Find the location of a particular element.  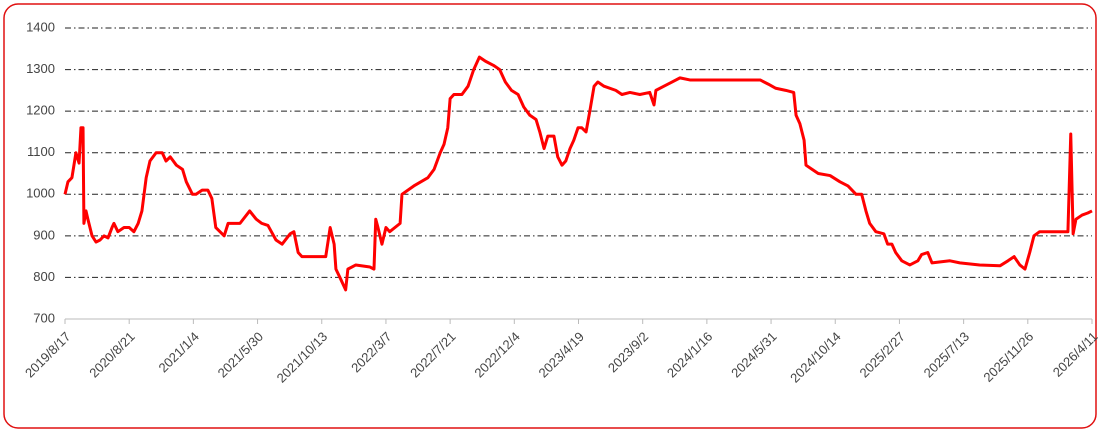

y-tick-label: 1300 is located at coordinates (40, 68).